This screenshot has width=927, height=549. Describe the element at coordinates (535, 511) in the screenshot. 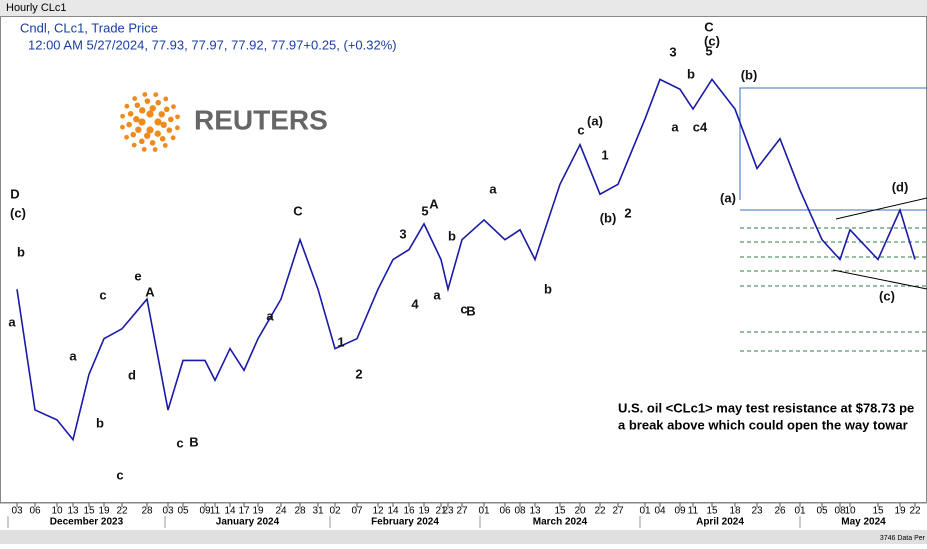

I see `x-tick-label: 13` at that location.